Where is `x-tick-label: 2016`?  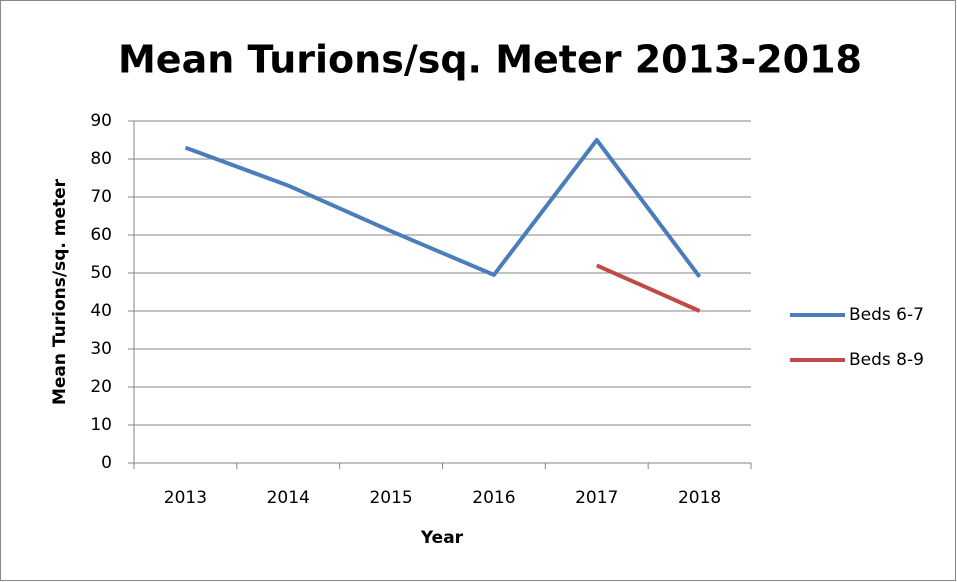 x-tick-label: 2016 is located at coordinates (493, 498).